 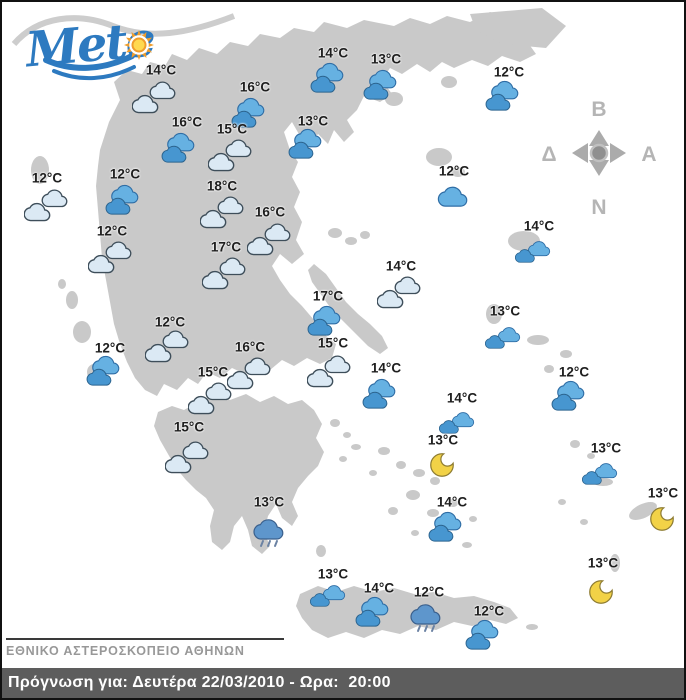 What do you see at coordinates (599, 138) in the screenshot?
I see `compass-arrow-north` at bounding box center [599, 138].